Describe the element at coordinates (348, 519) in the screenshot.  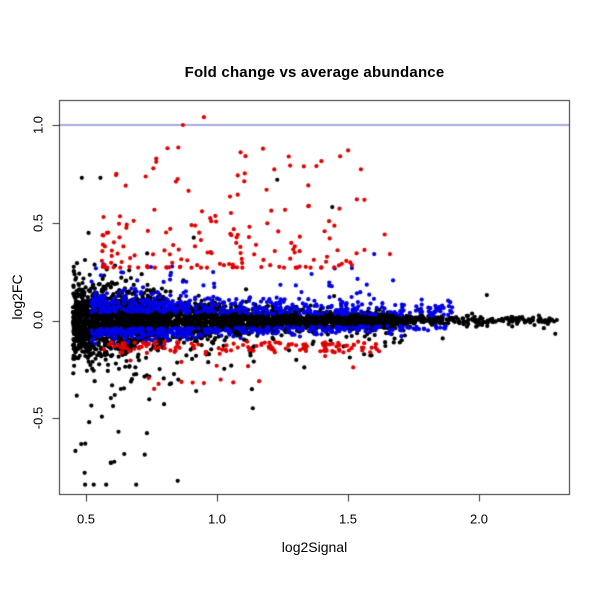
I see `x-tick-label: 1.5` at that location.